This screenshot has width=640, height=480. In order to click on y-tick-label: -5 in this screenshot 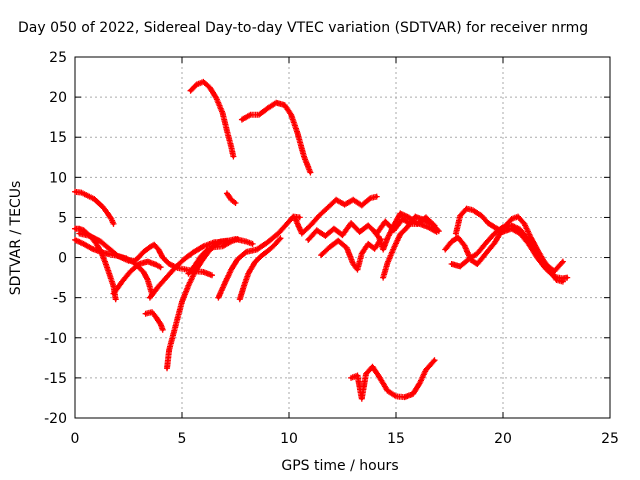, I will do `click(60, 299)`.